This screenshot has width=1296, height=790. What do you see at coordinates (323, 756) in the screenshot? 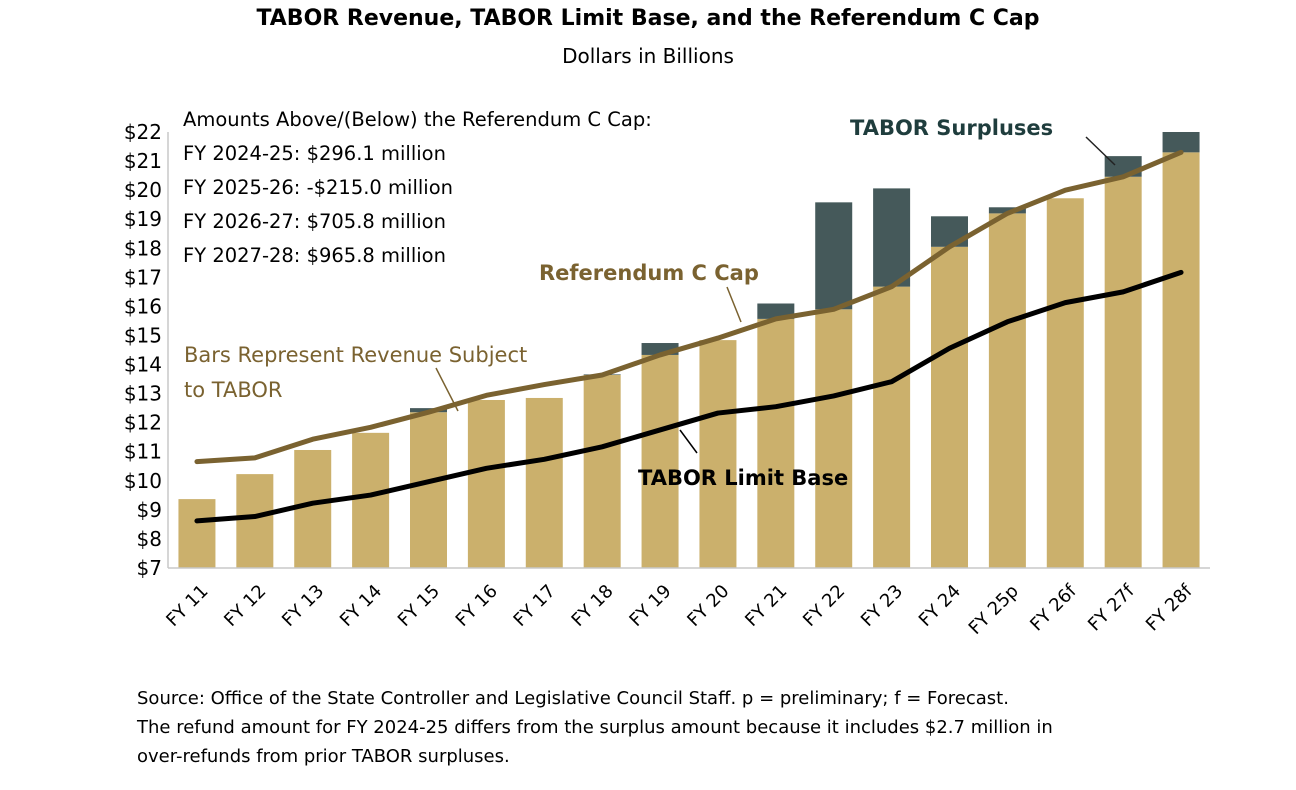
I see `source-line: over-refunds from prior TABOR surpluses.` at bounding box center [323, 756].